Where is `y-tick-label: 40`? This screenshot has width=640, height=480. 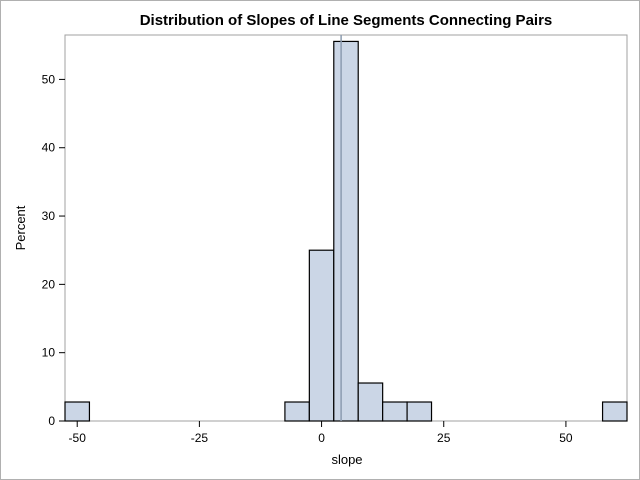
y-tick-label: 40 is located at coordinates (49, 148).